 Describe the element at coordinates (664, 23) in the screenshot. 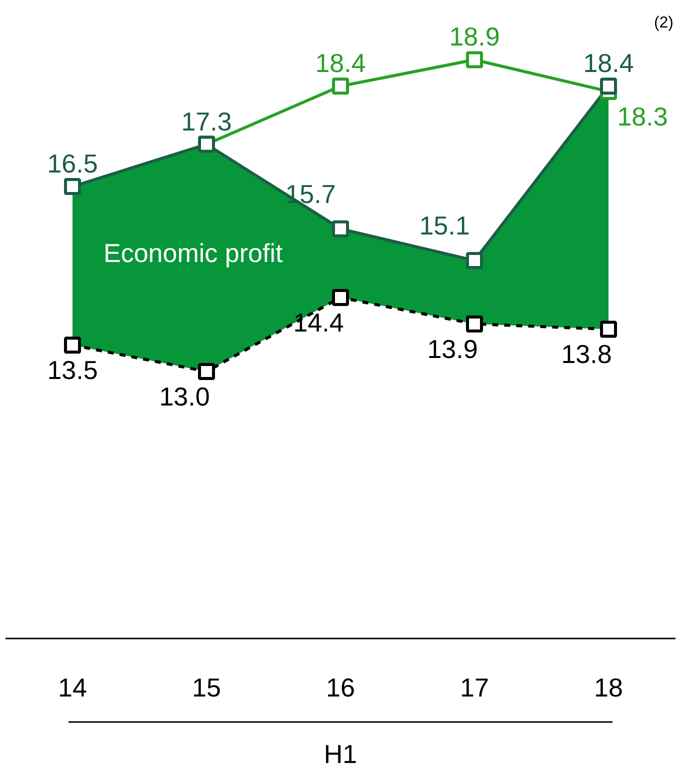

I see `text: (2)` at that location.